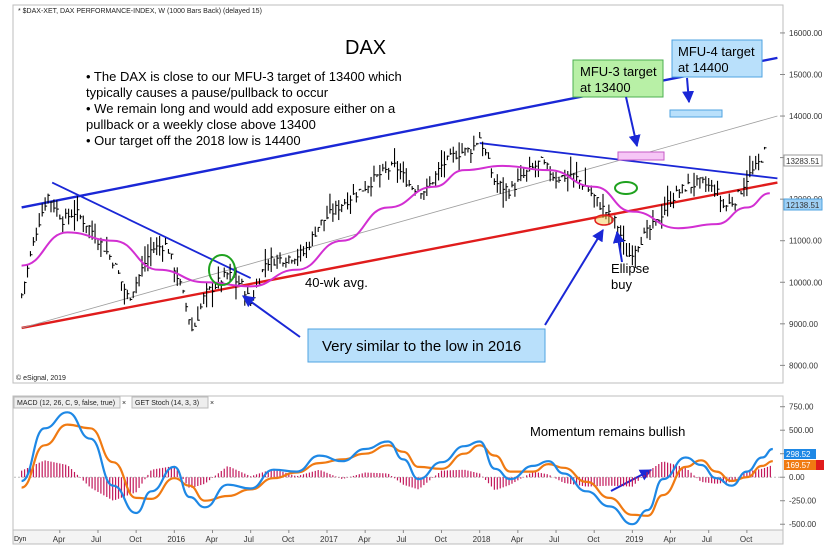 Image resolution: width=838 pixels, height=555 pixels. I want to click on signal-value-label: 169.57, so click(798, 465).